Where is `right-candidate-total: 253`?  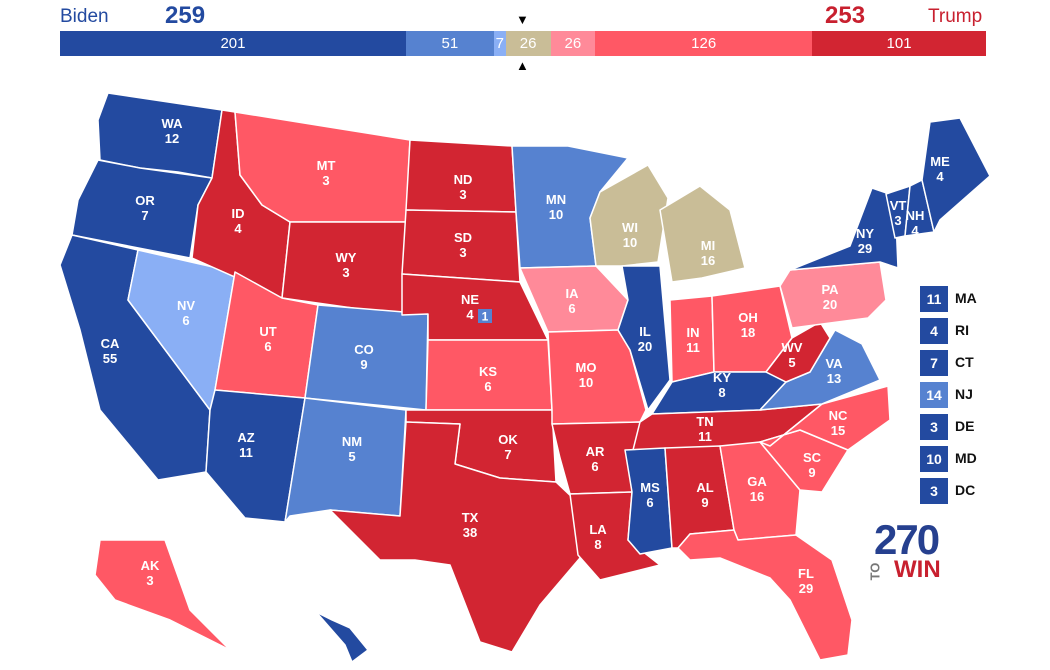 right-candidate-total: 253 is located at coordinates (845, 15).